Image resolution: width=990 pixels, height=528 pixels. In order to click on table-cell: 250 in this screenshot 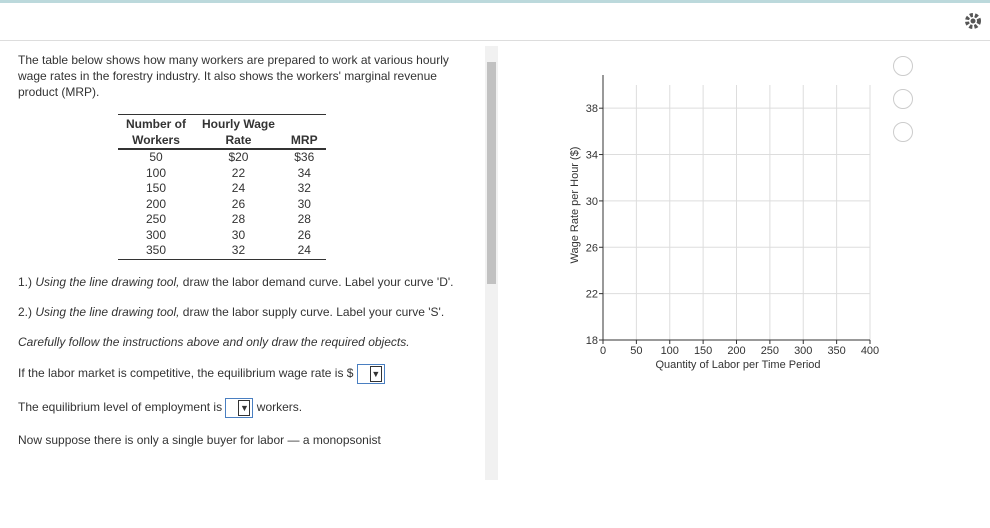, I will do `click(156, 219)`.